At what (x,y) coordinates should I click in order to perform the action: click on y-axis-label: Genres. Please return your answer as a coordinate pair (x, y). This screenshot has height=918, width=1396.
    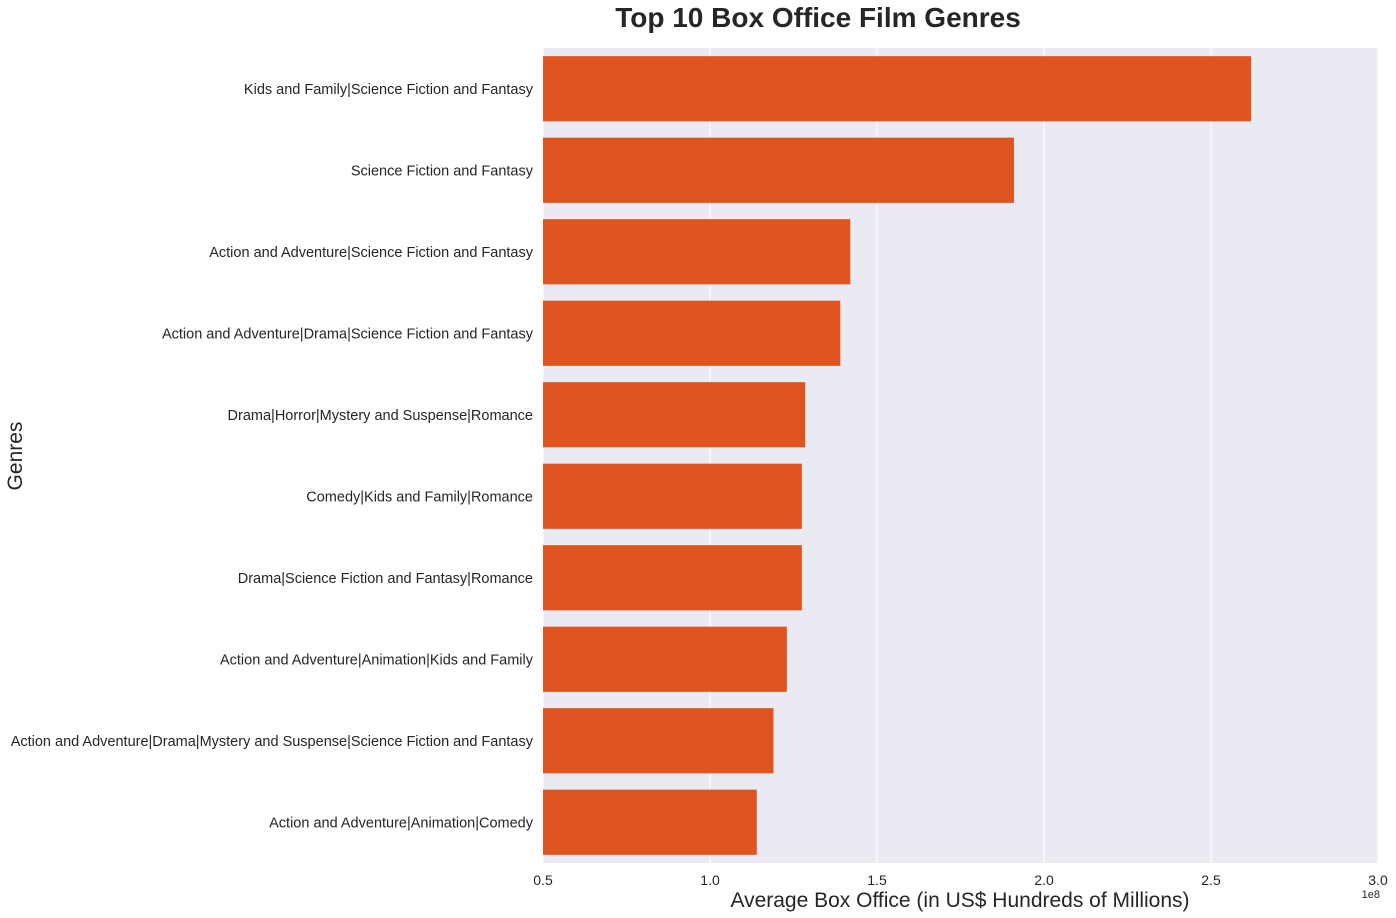
    Looking at the image, I should click on (15, 456).